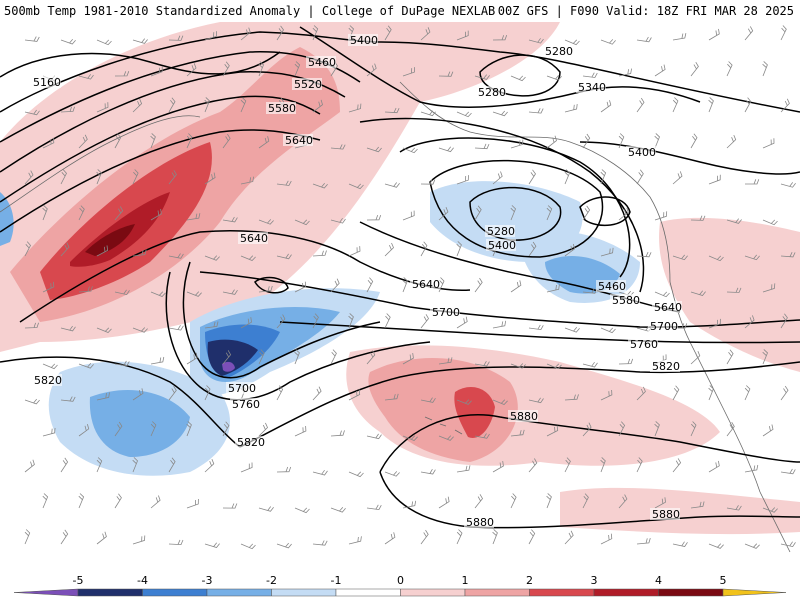 This screenshot has width=800, height=600. I want to click on contour-label-c5880-c: 5880, so click(524, 416).